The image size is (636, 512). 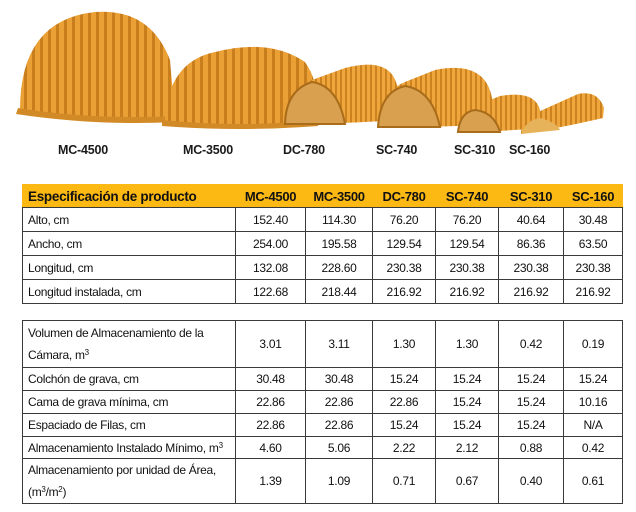 What do you see at coordinates (339, 243) in the screenshot?
I see `cell-value: 195.58` at bounding box center [339, 243].